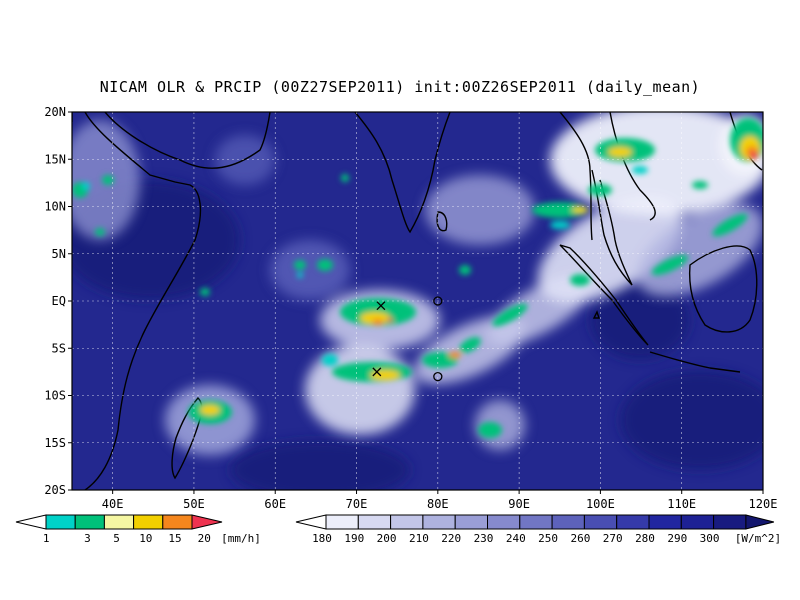 Image resolution: width=800 pixels, height=600 pixels. Describe the element at coordinates (519, 504) in the screenshot. I see `x-tick-label: 90E` at that location.